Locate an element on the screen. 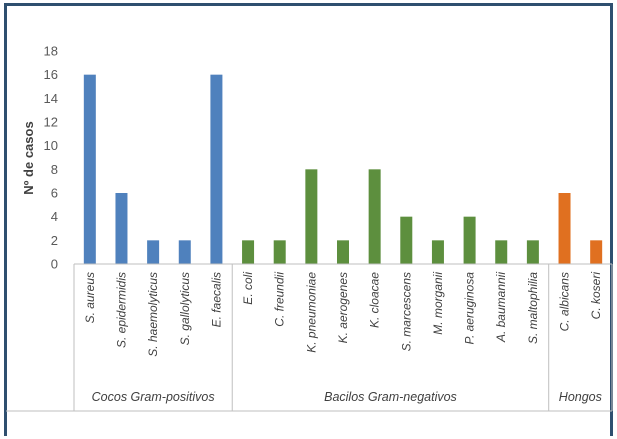 The width and height of the screenshot is (617, 439). y-tick-label: 14 is located at coordinates (51, 98).